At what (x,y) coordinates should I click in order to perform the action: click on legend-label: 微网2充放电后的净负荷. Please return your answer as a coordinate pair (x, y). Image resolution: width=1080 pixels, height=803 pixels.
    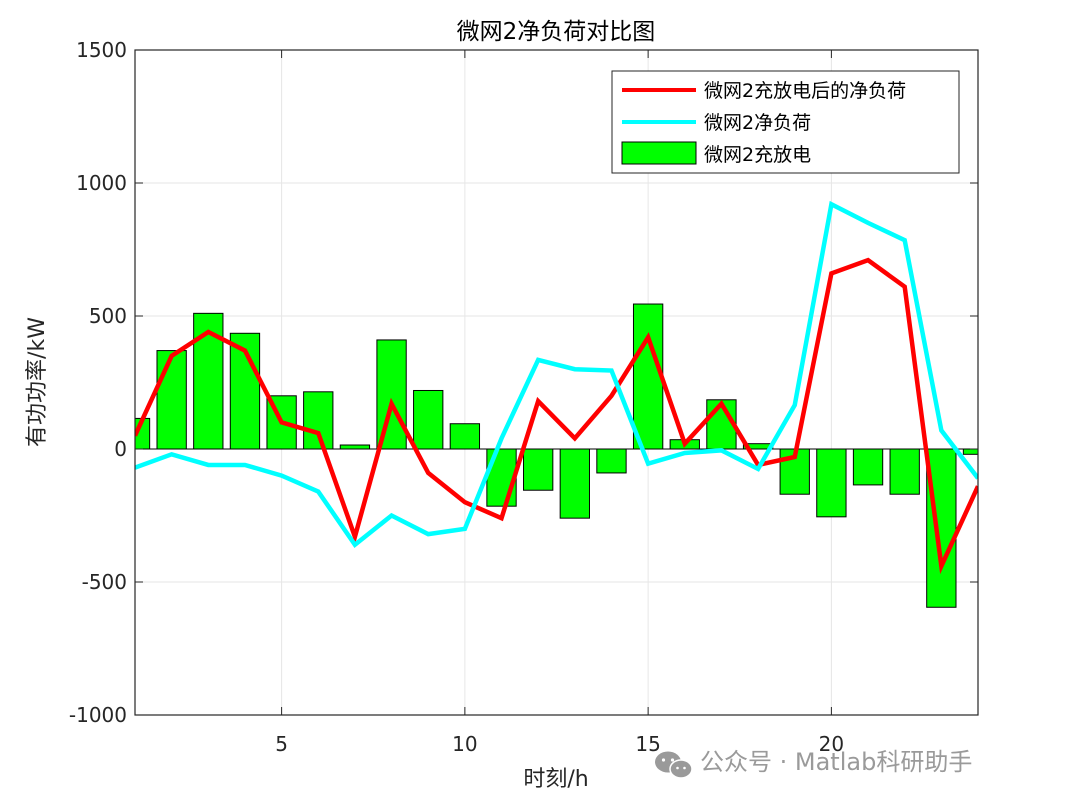
    Looking at the image, I should click on (805, 91).